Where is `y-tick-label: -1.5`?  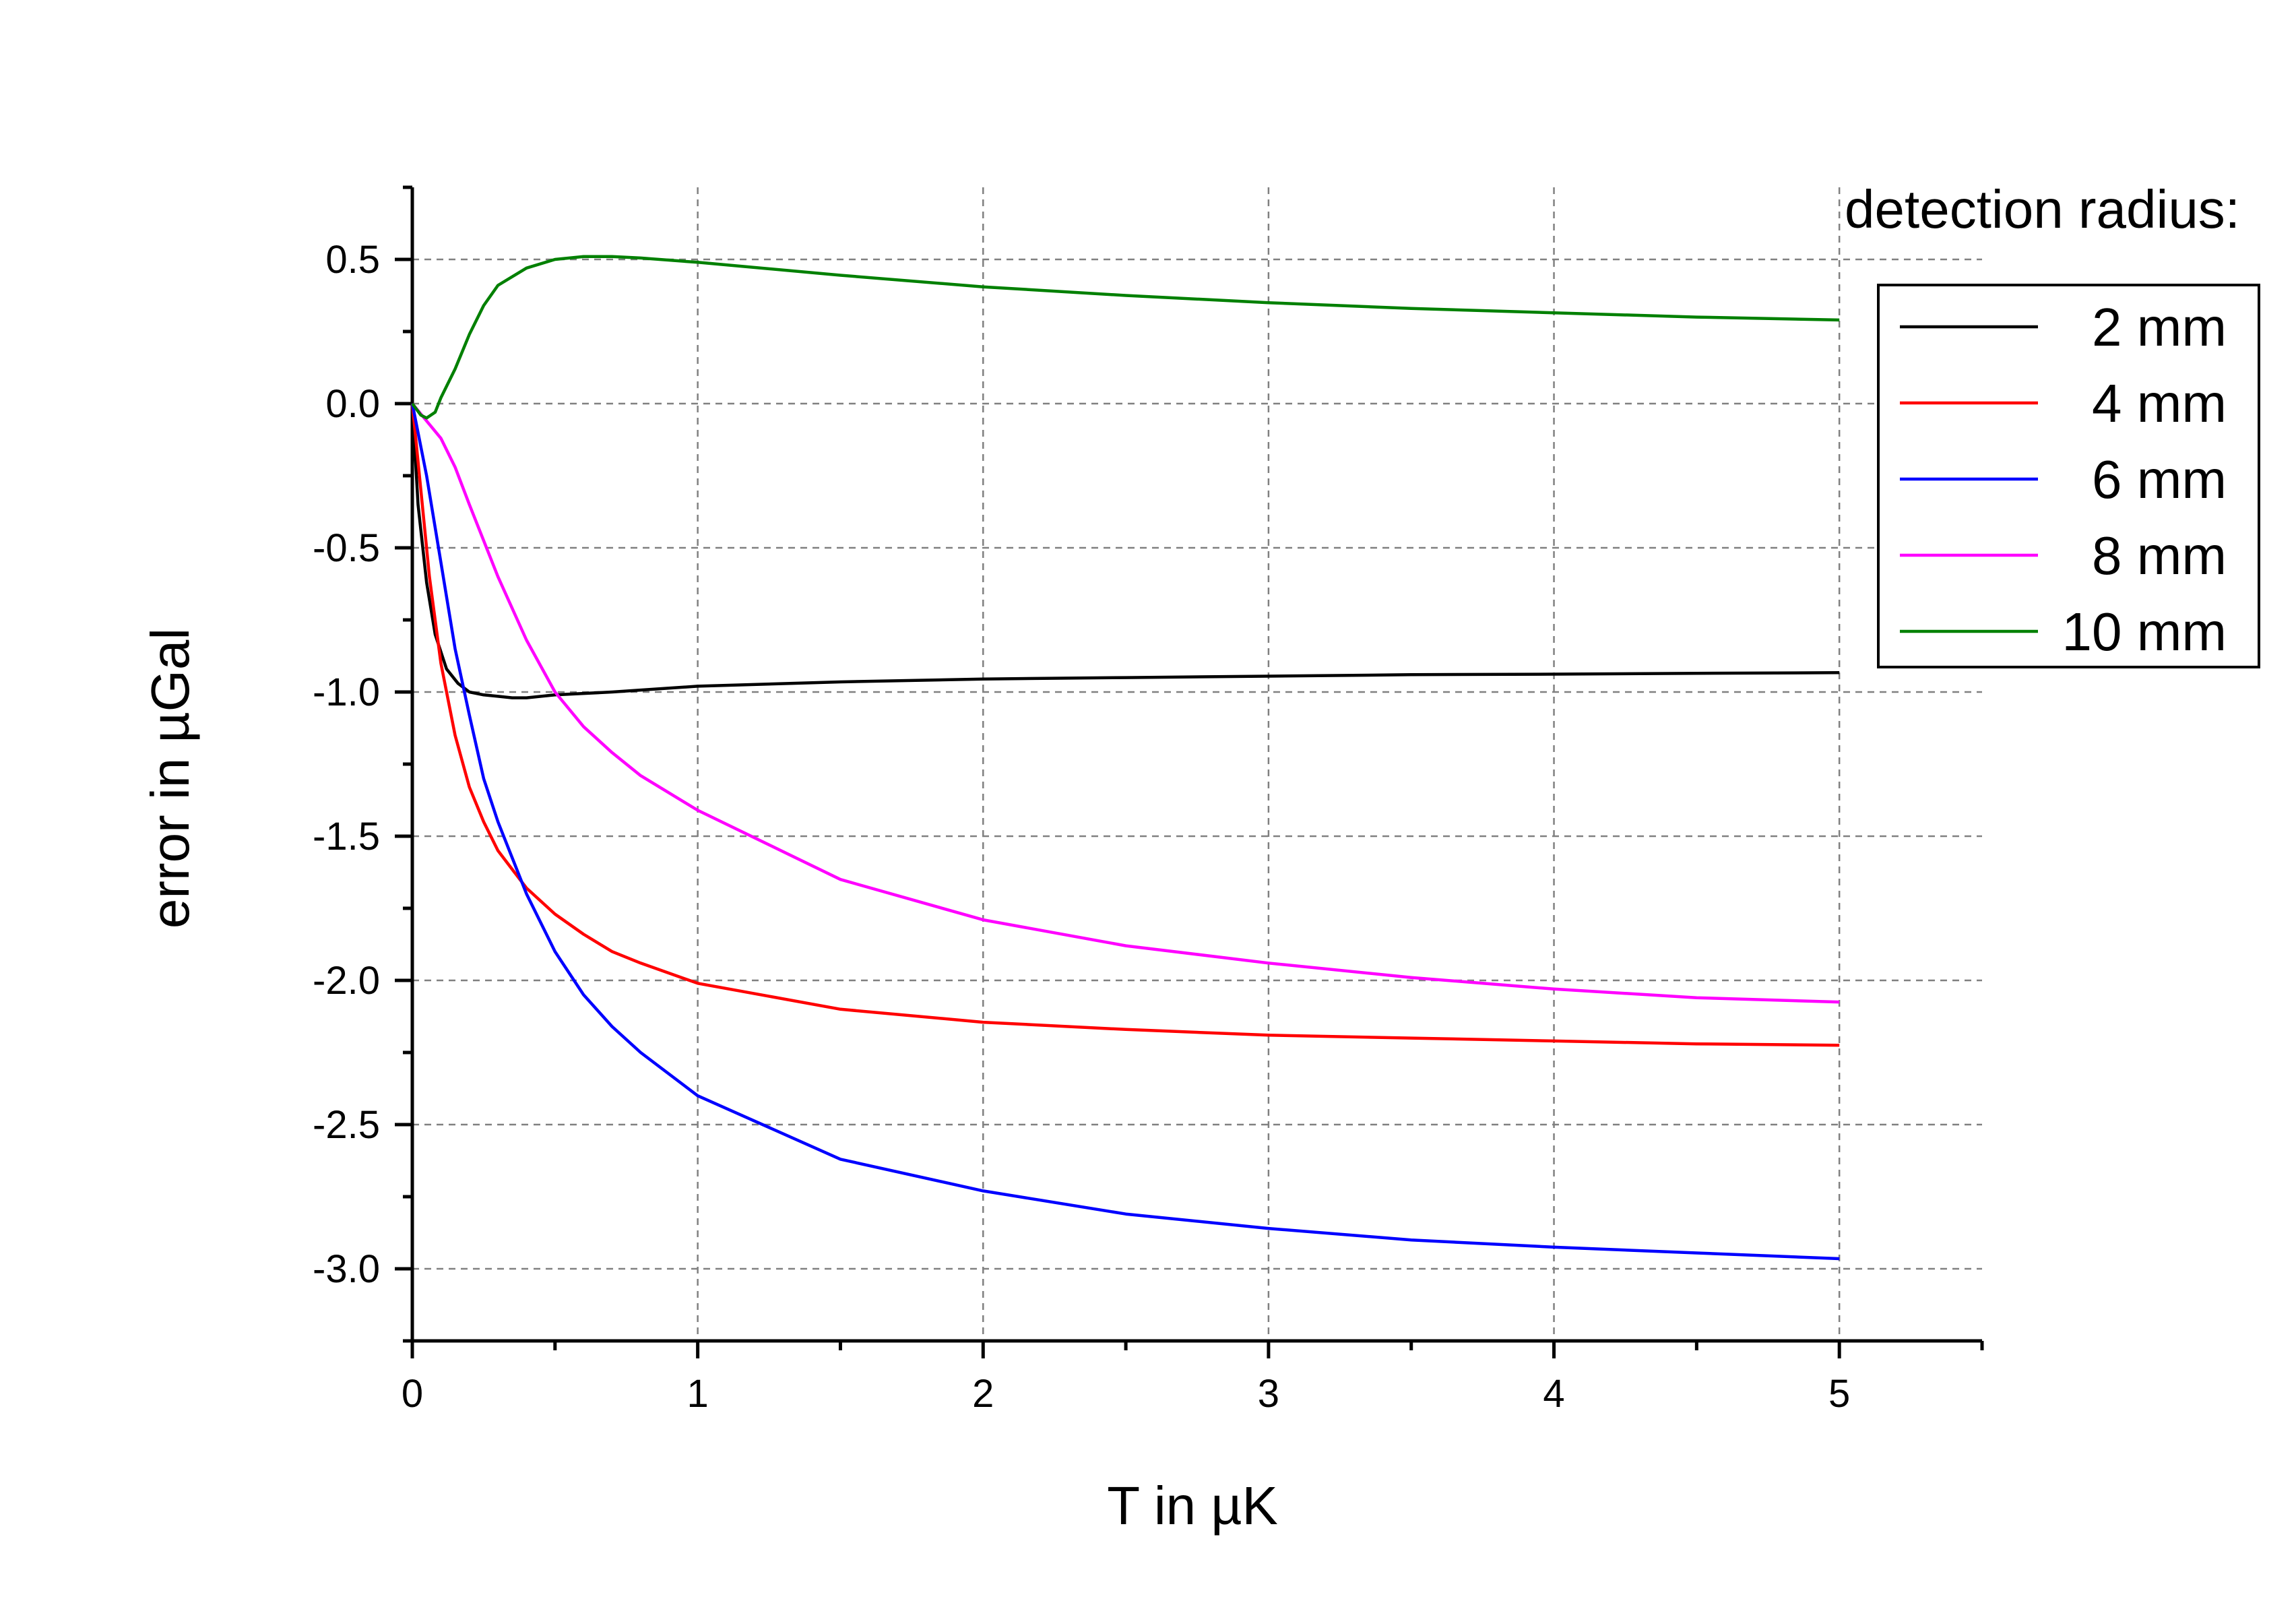 y-tick-label: -1.5 is located at coordinates (346, 836).